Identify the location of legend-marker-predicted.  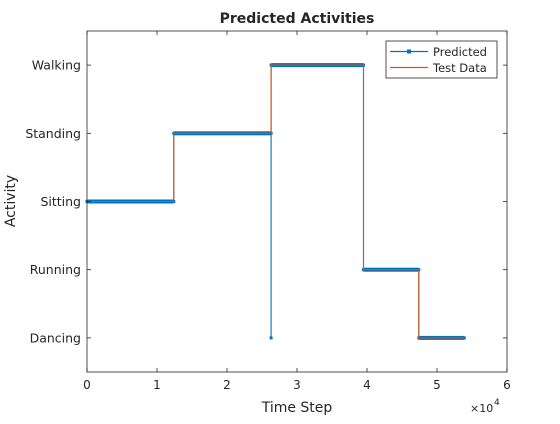
(409, 51).